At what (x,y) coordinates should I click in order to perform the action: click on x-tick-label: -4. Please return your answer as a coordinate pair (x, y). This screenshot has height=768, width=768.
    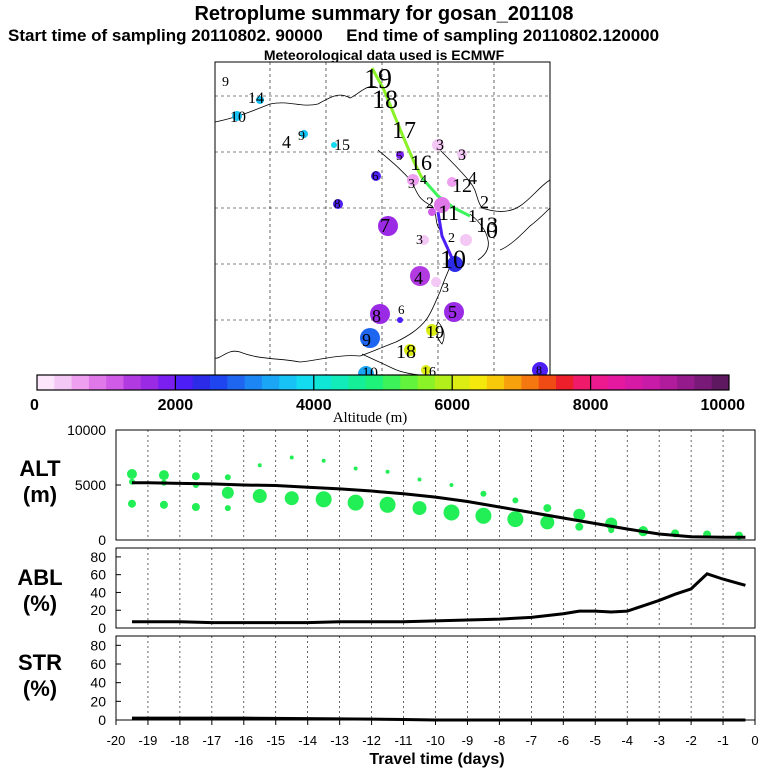
    Looking at the image, I should click on (627, 740).